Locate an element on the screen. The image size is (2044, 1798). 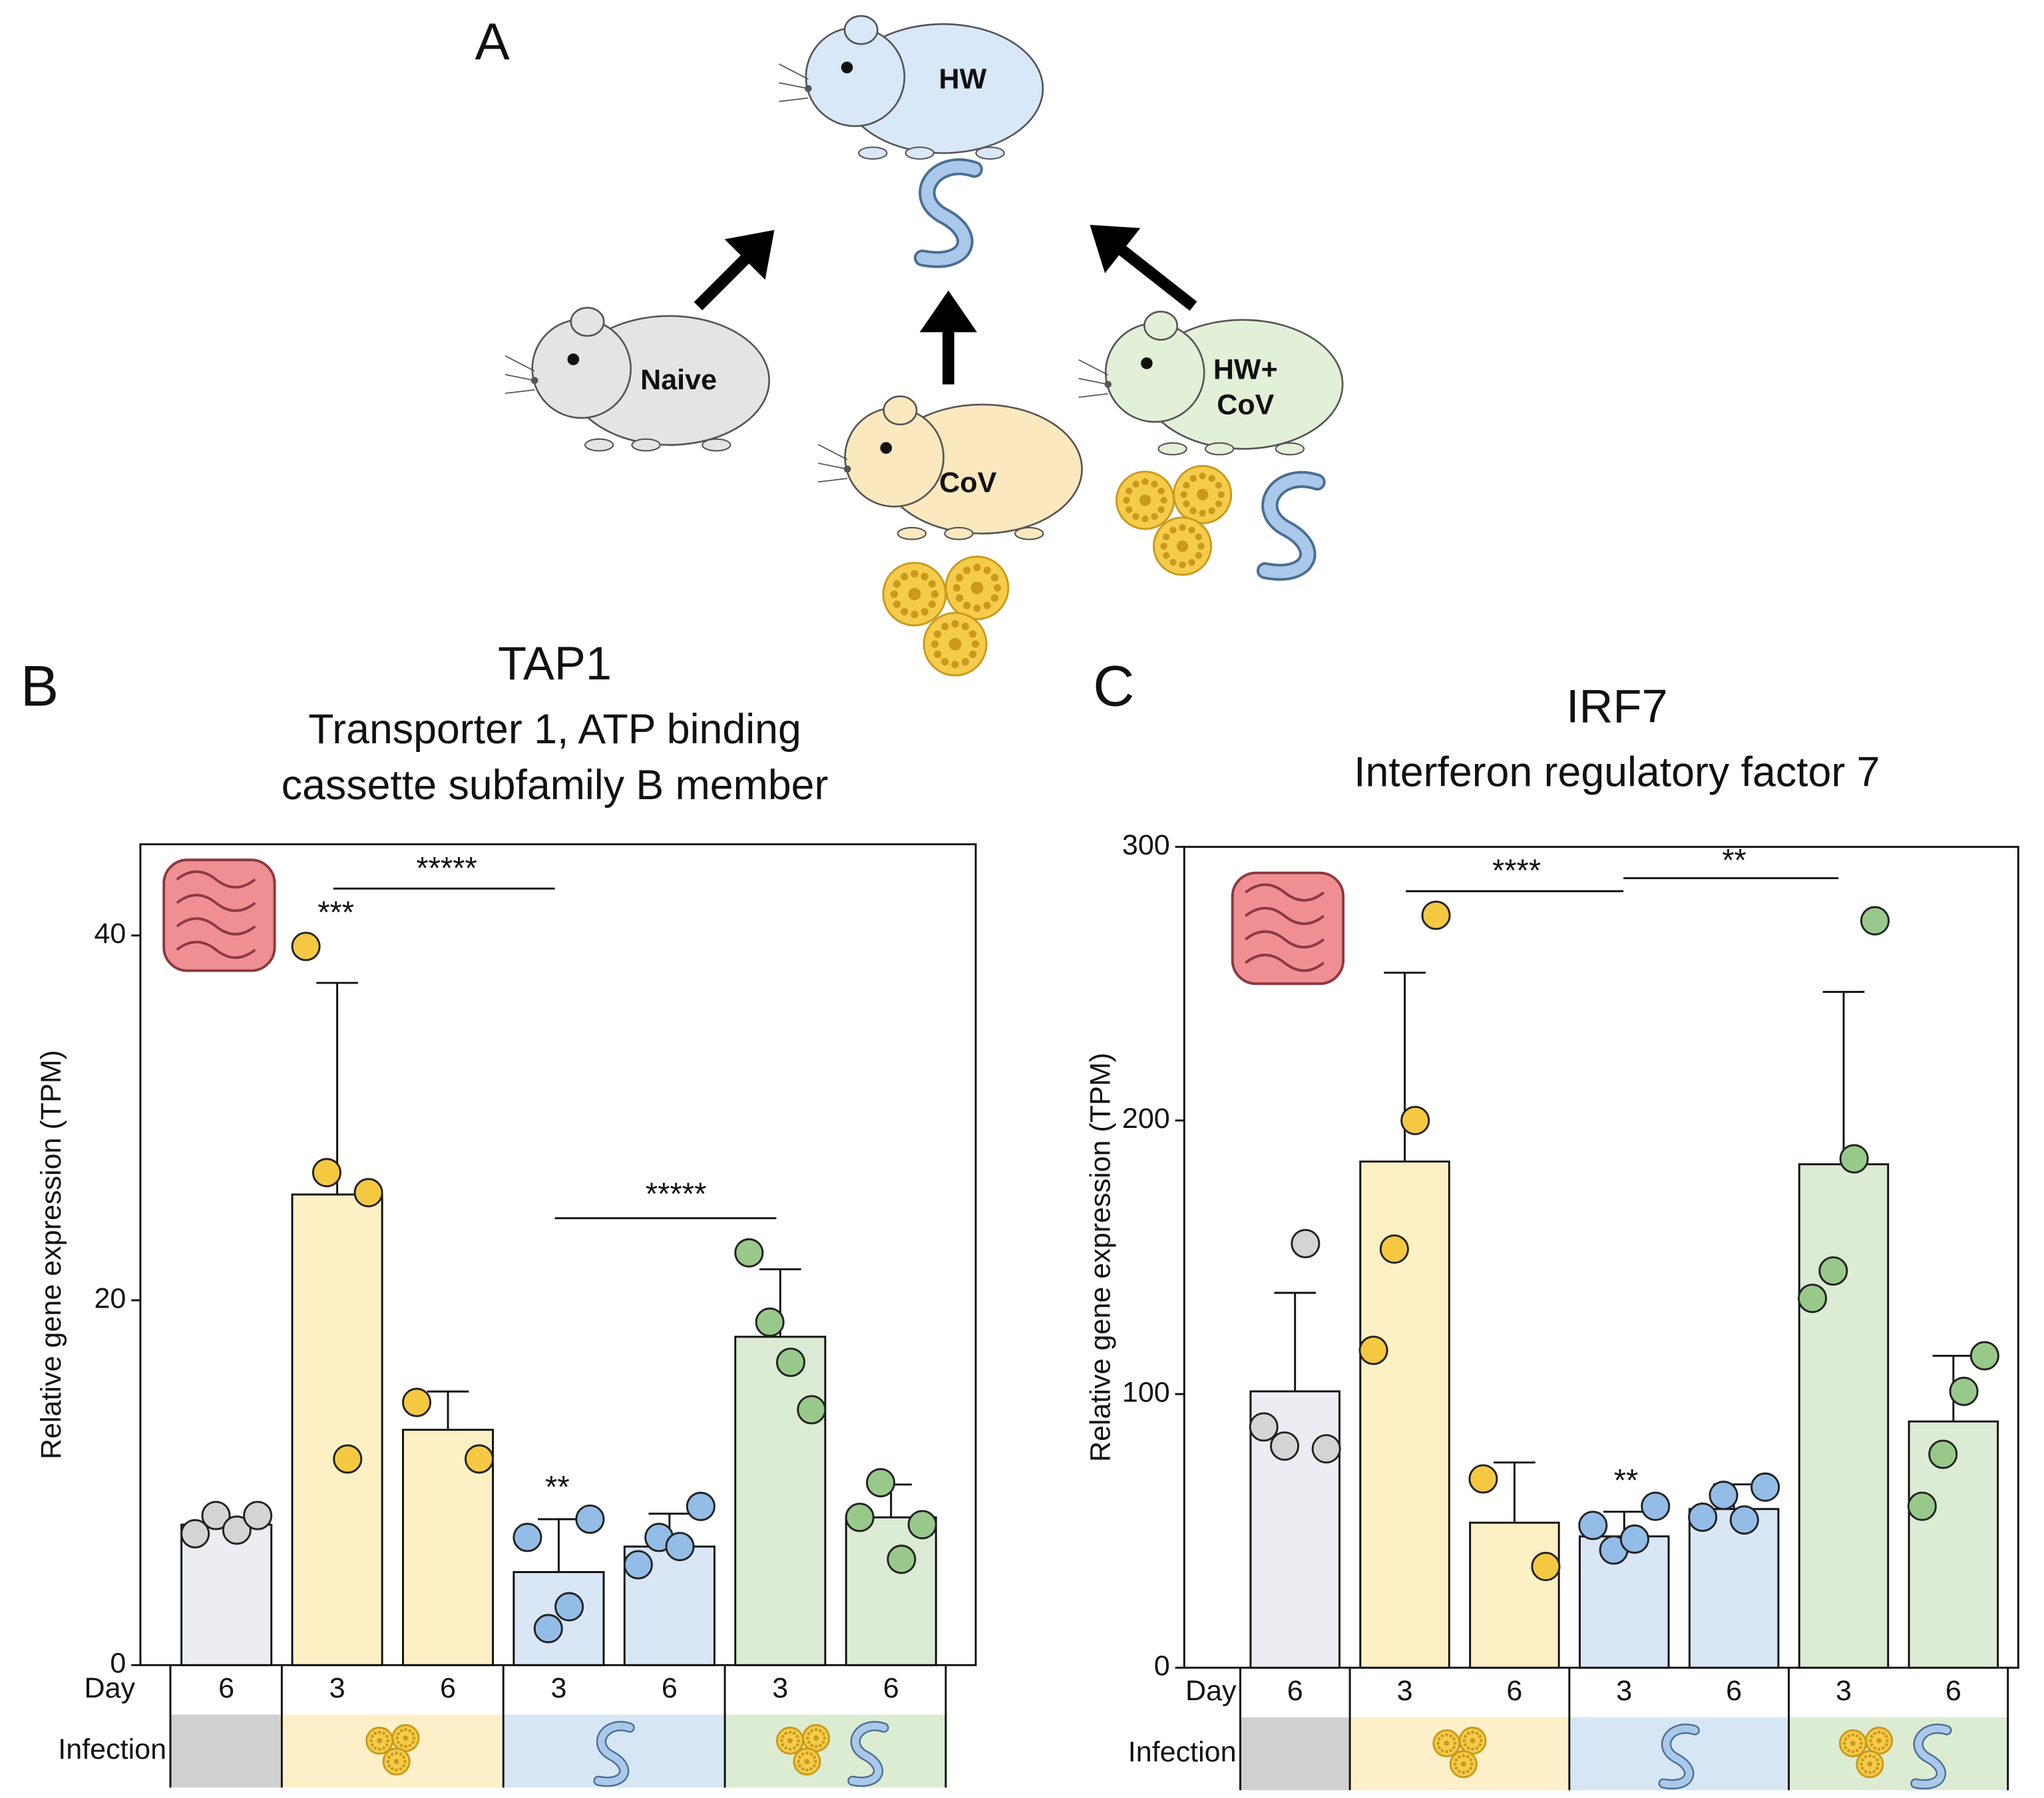
day-label: 3 is located at coordinates (780, 1688).